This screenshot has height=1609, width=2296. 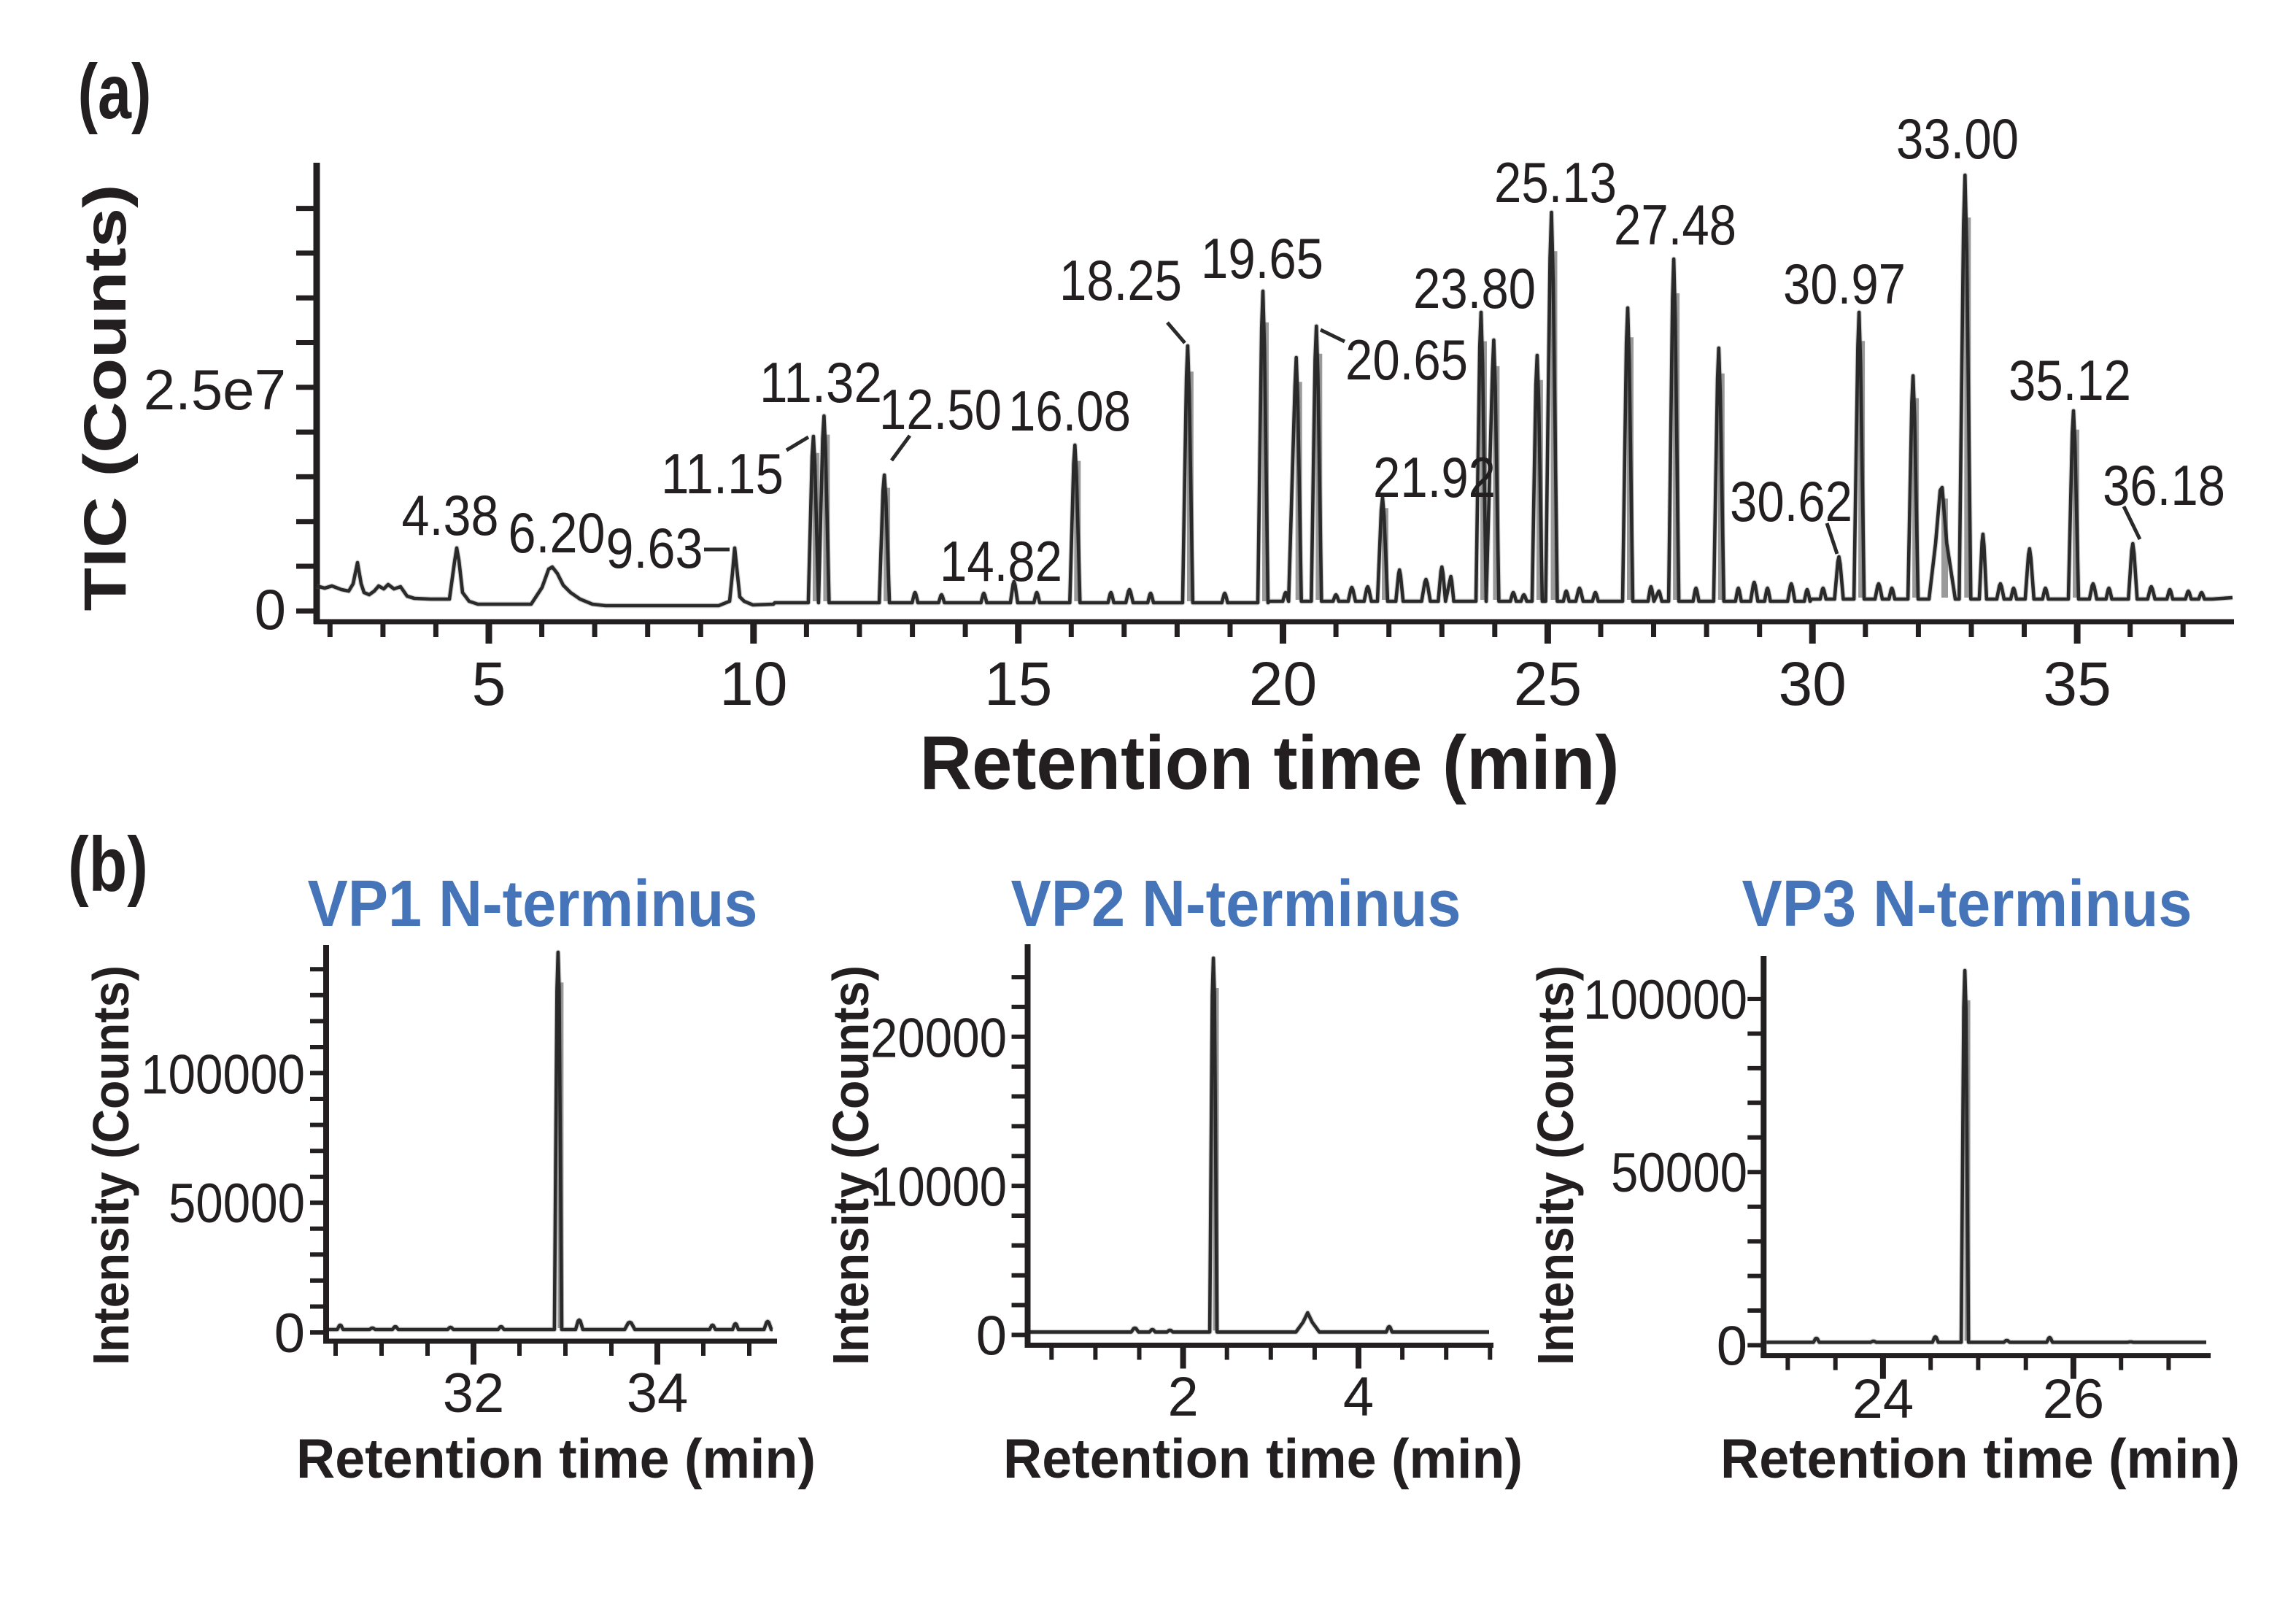 What do you see at coordinates (474, 1393) in the screenshot?
I see `svg-text: 32` at bounding box center [474, 1393].